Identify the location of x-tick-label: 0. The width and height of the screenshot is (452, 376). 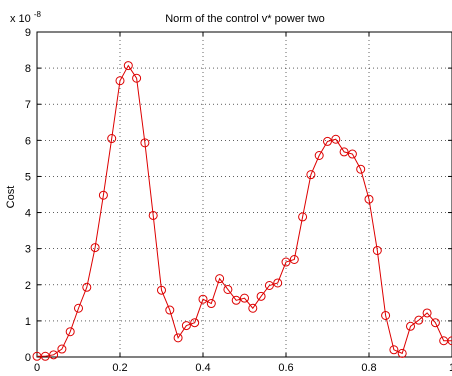
(37, 368).